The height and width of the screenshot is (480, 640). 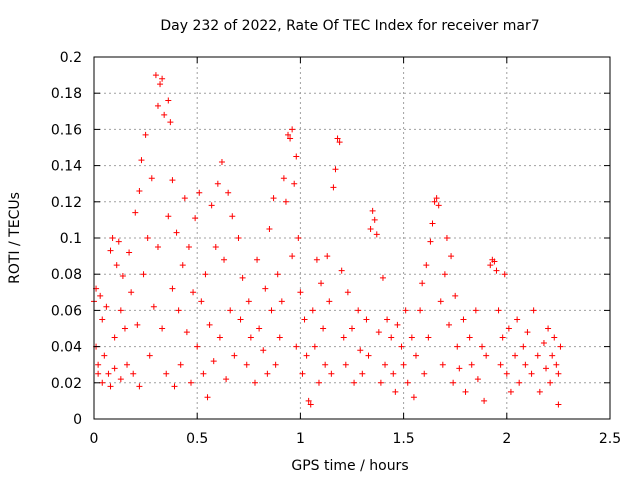 I want to click on x-tick-label: 0, so click(x=94, y=439).